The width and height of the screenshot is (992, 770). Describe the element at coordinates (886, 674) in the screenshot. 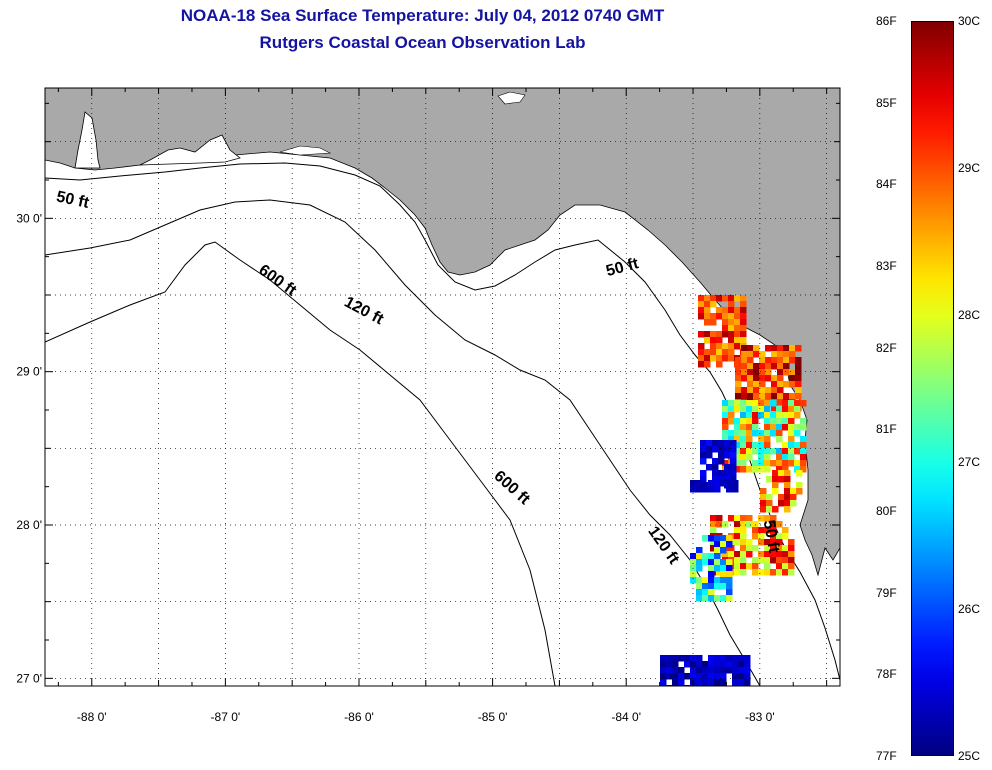

I see `colorbar-f-label: 78F` at that location.